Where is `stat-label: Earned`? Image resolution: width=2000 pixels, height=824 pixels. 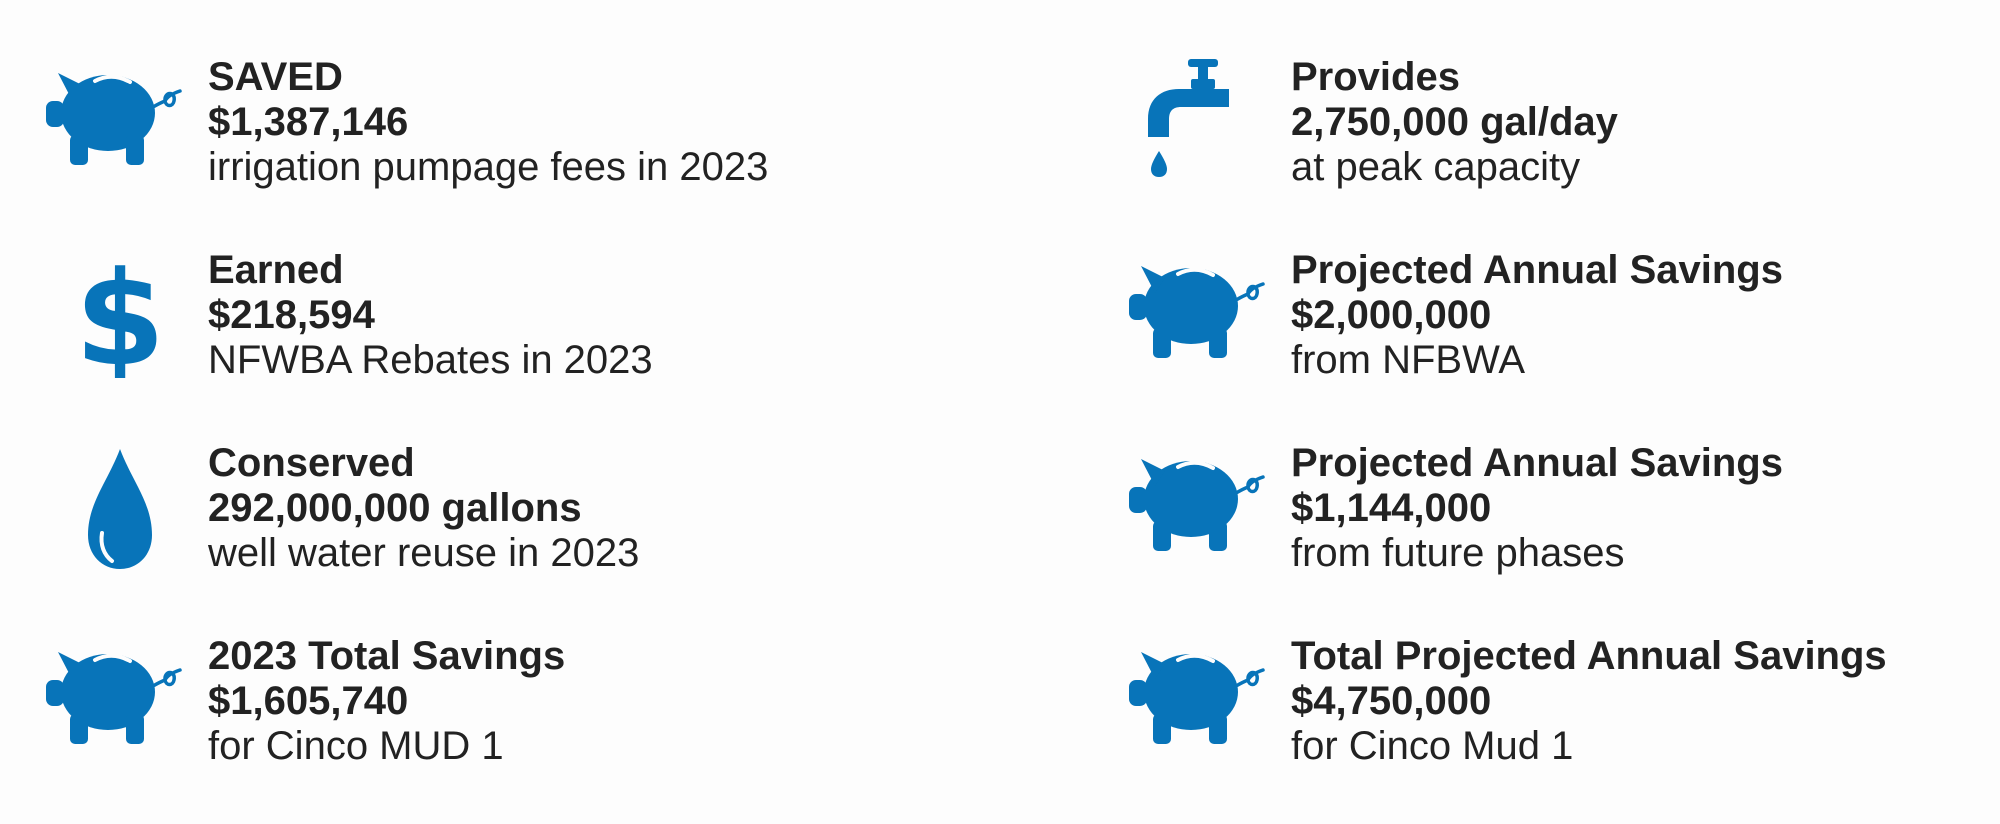 stat-label: Earned is located at coordinates (276, 270).